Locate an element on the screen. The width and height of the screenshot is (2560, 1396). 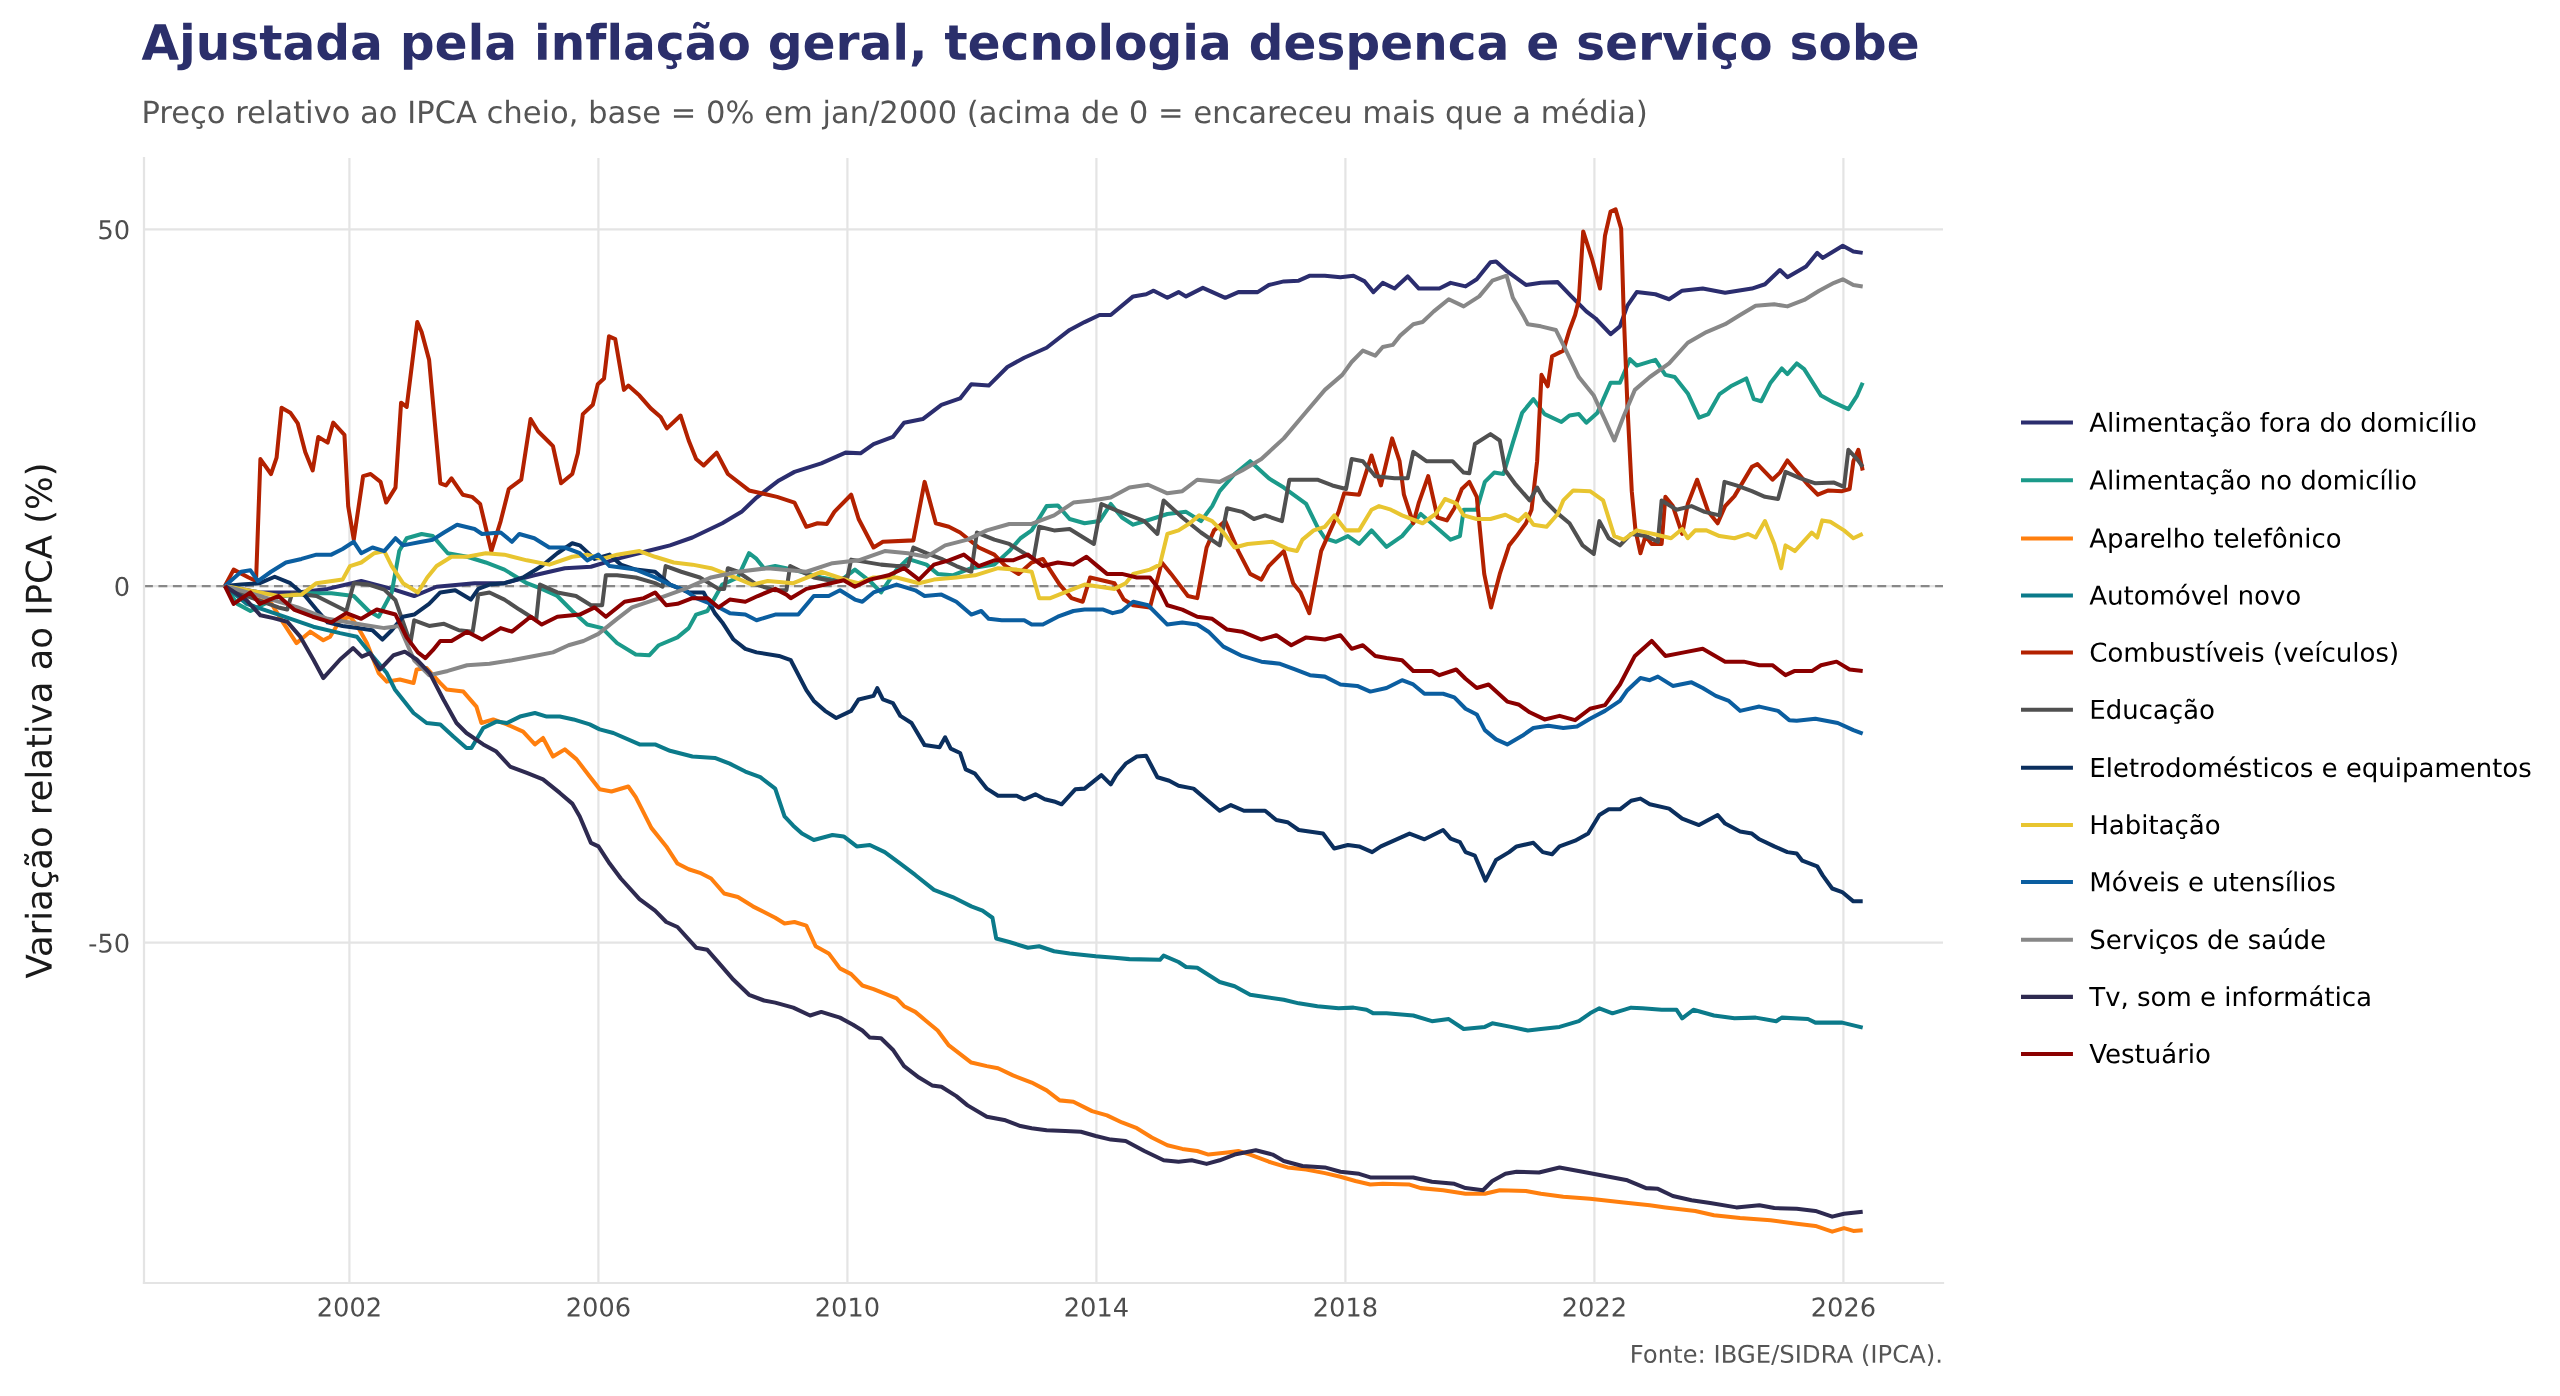
legend-label: Tv, som e informática is located at coordinates (2229, 997).